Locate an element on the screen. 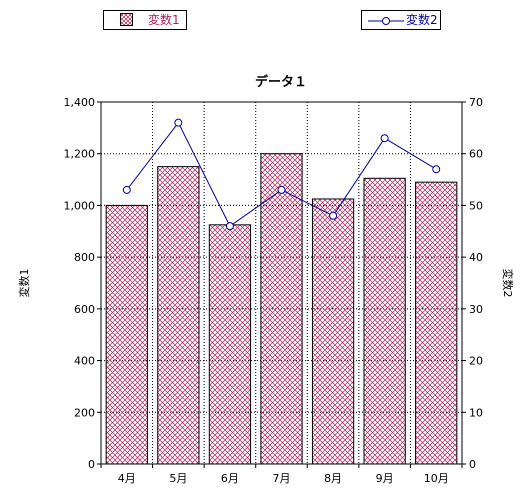 The width and height of the screenshot is (521, 497). bar-4月 is located at coordinates (126, 334).